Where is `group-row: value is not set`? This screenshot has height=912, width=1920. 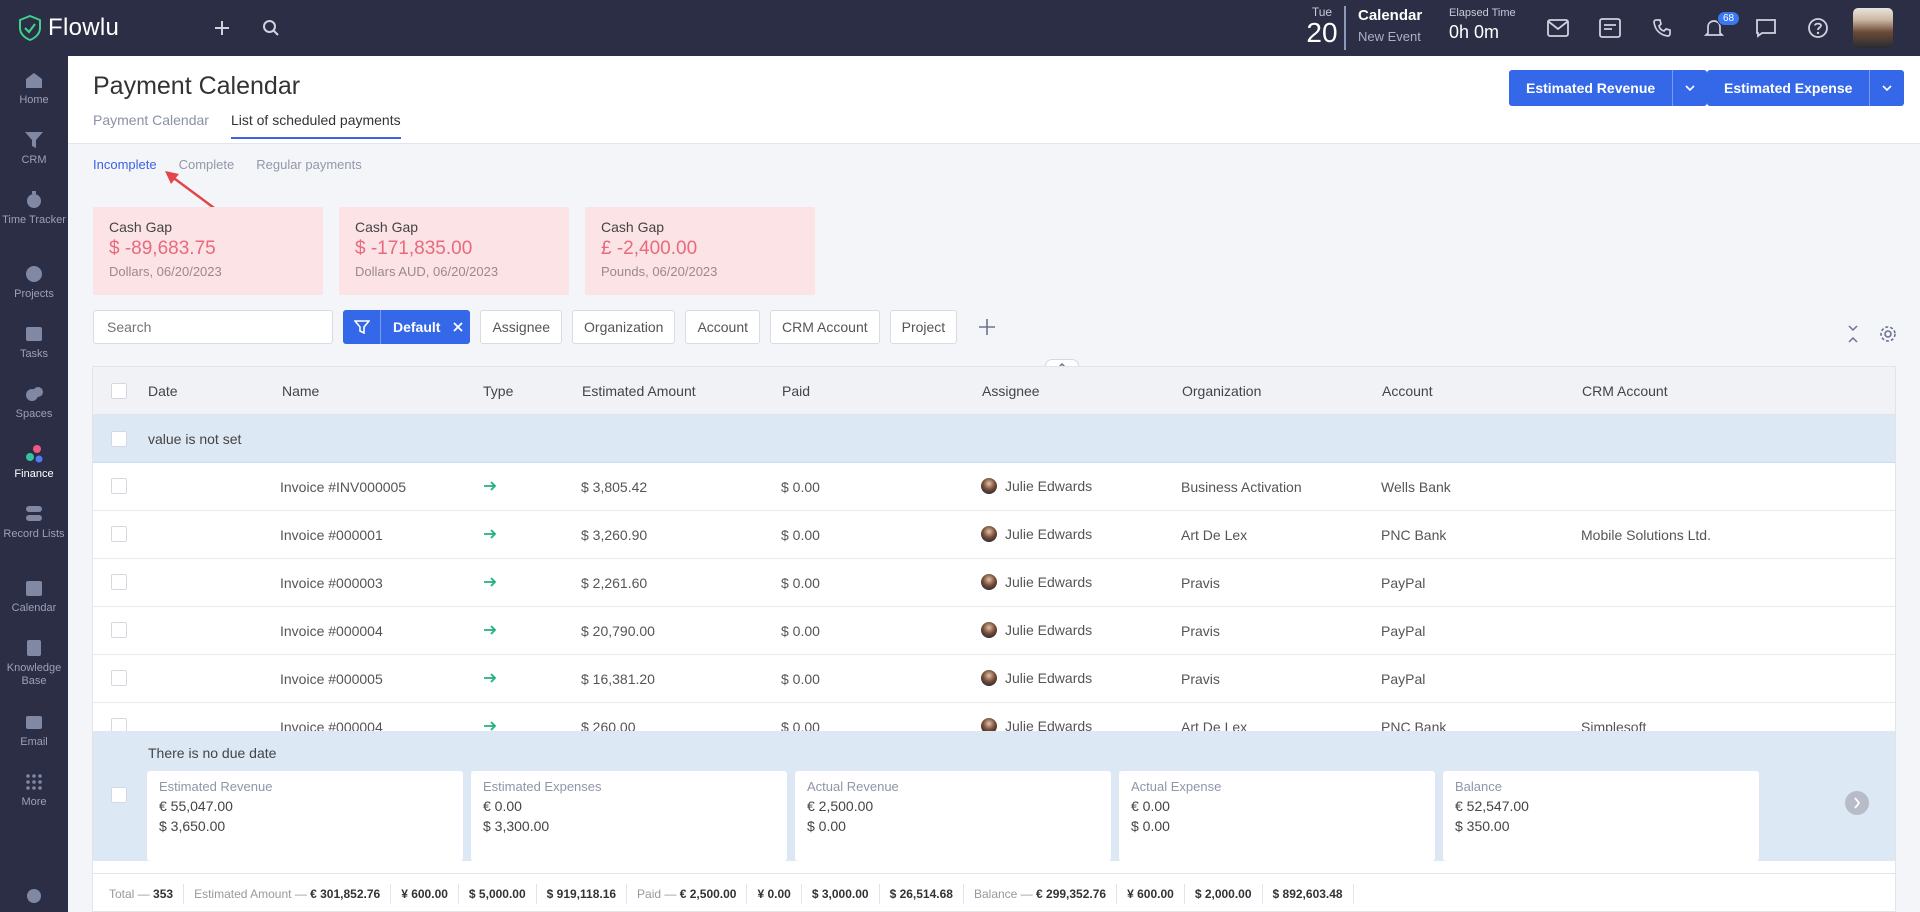
group-row: value is not set is located at coordinates (994, 439).